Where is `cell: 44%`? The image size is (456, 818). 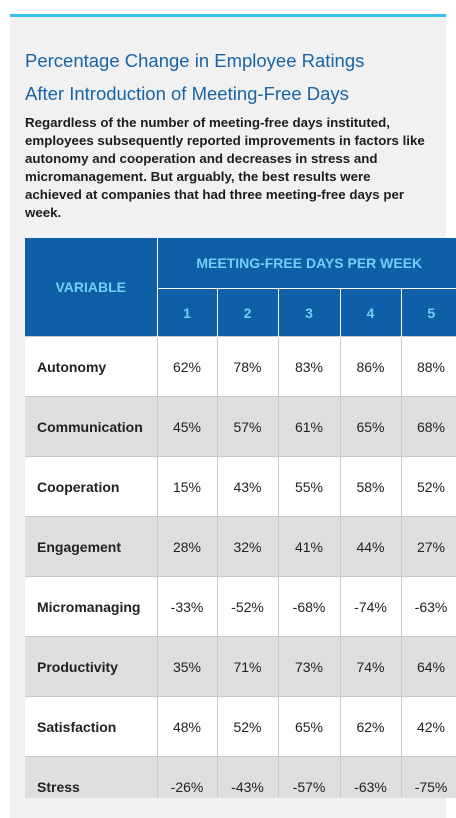
cell: 44% is located at coordinates (370, 546).